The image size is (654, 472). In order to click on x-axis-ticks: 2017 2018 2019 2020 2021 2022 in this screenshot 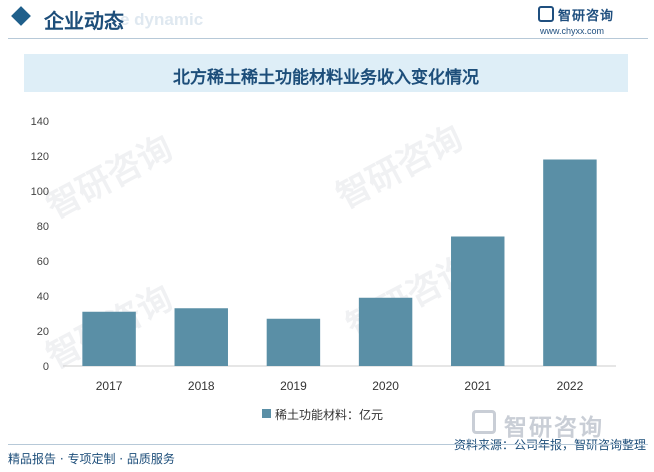, I will do `click(340, 386)`.